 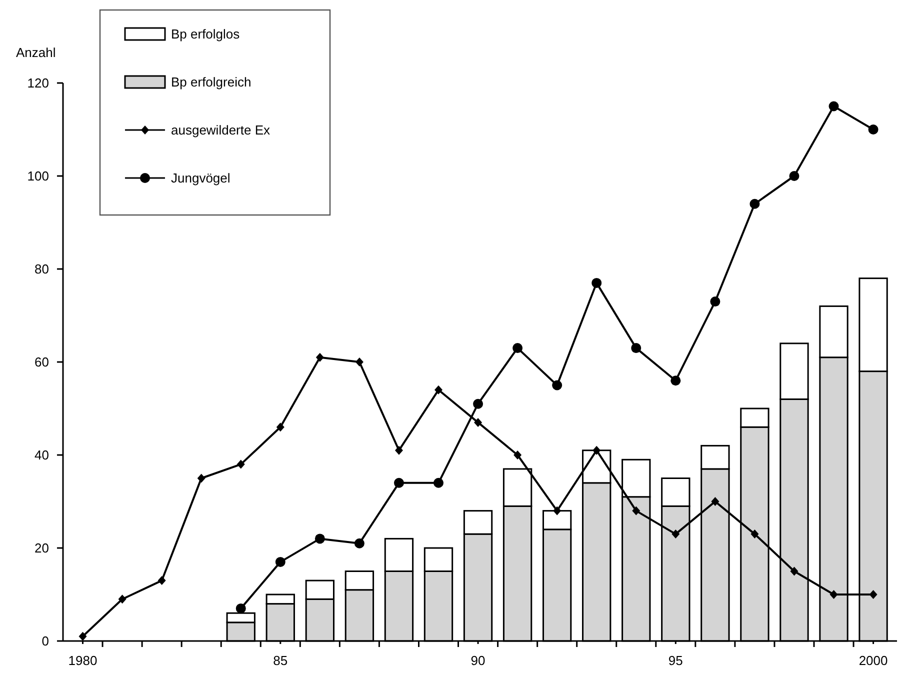 I want to click on y-tick-label: 60, so click(x=41, y=362).